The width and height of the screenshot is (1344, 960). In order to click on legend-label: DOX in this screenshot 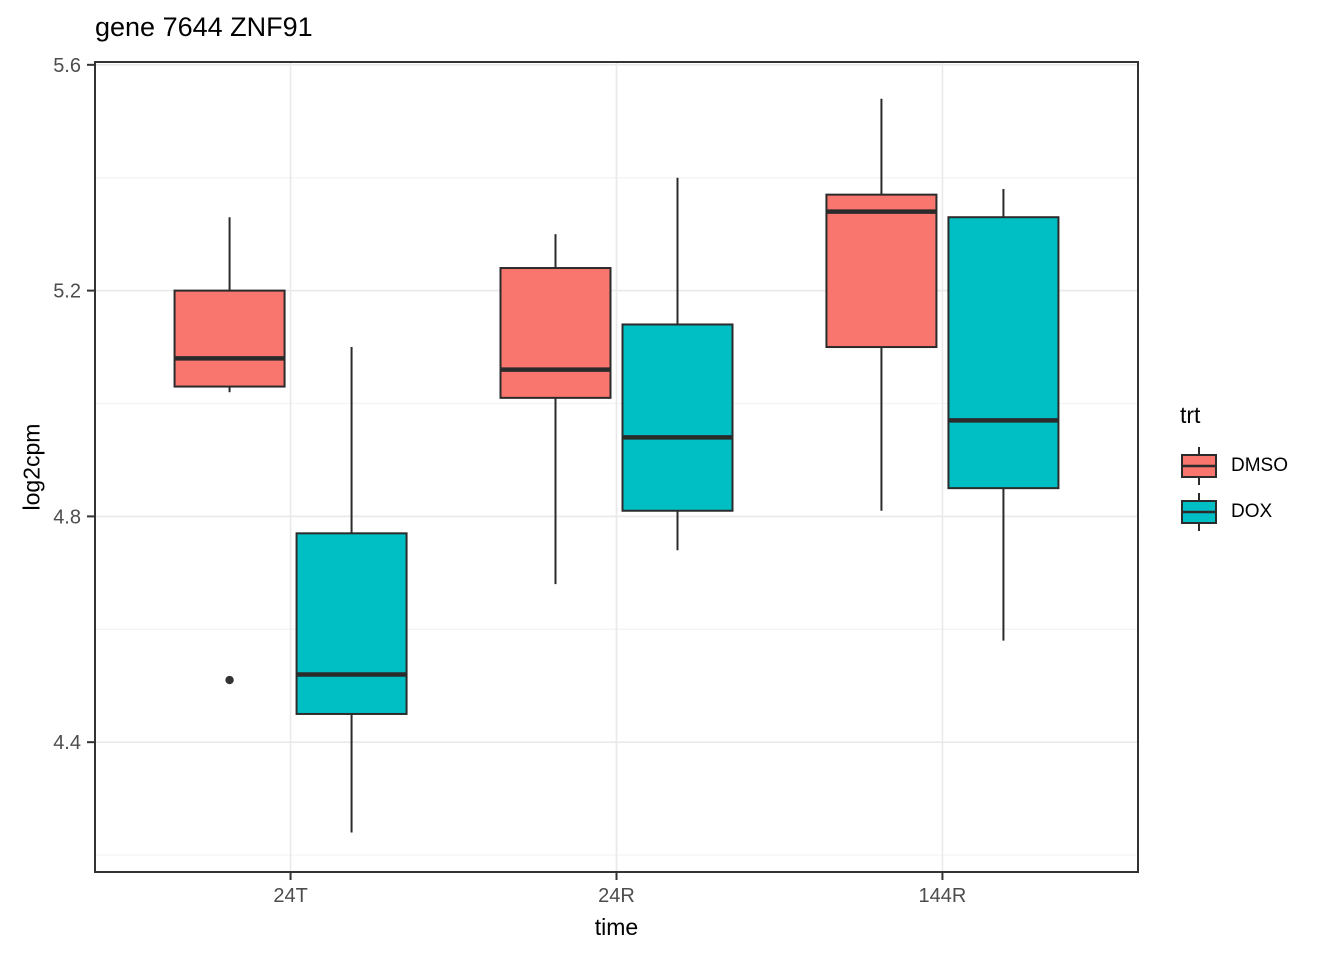, I will do `click(1252, 511)`.